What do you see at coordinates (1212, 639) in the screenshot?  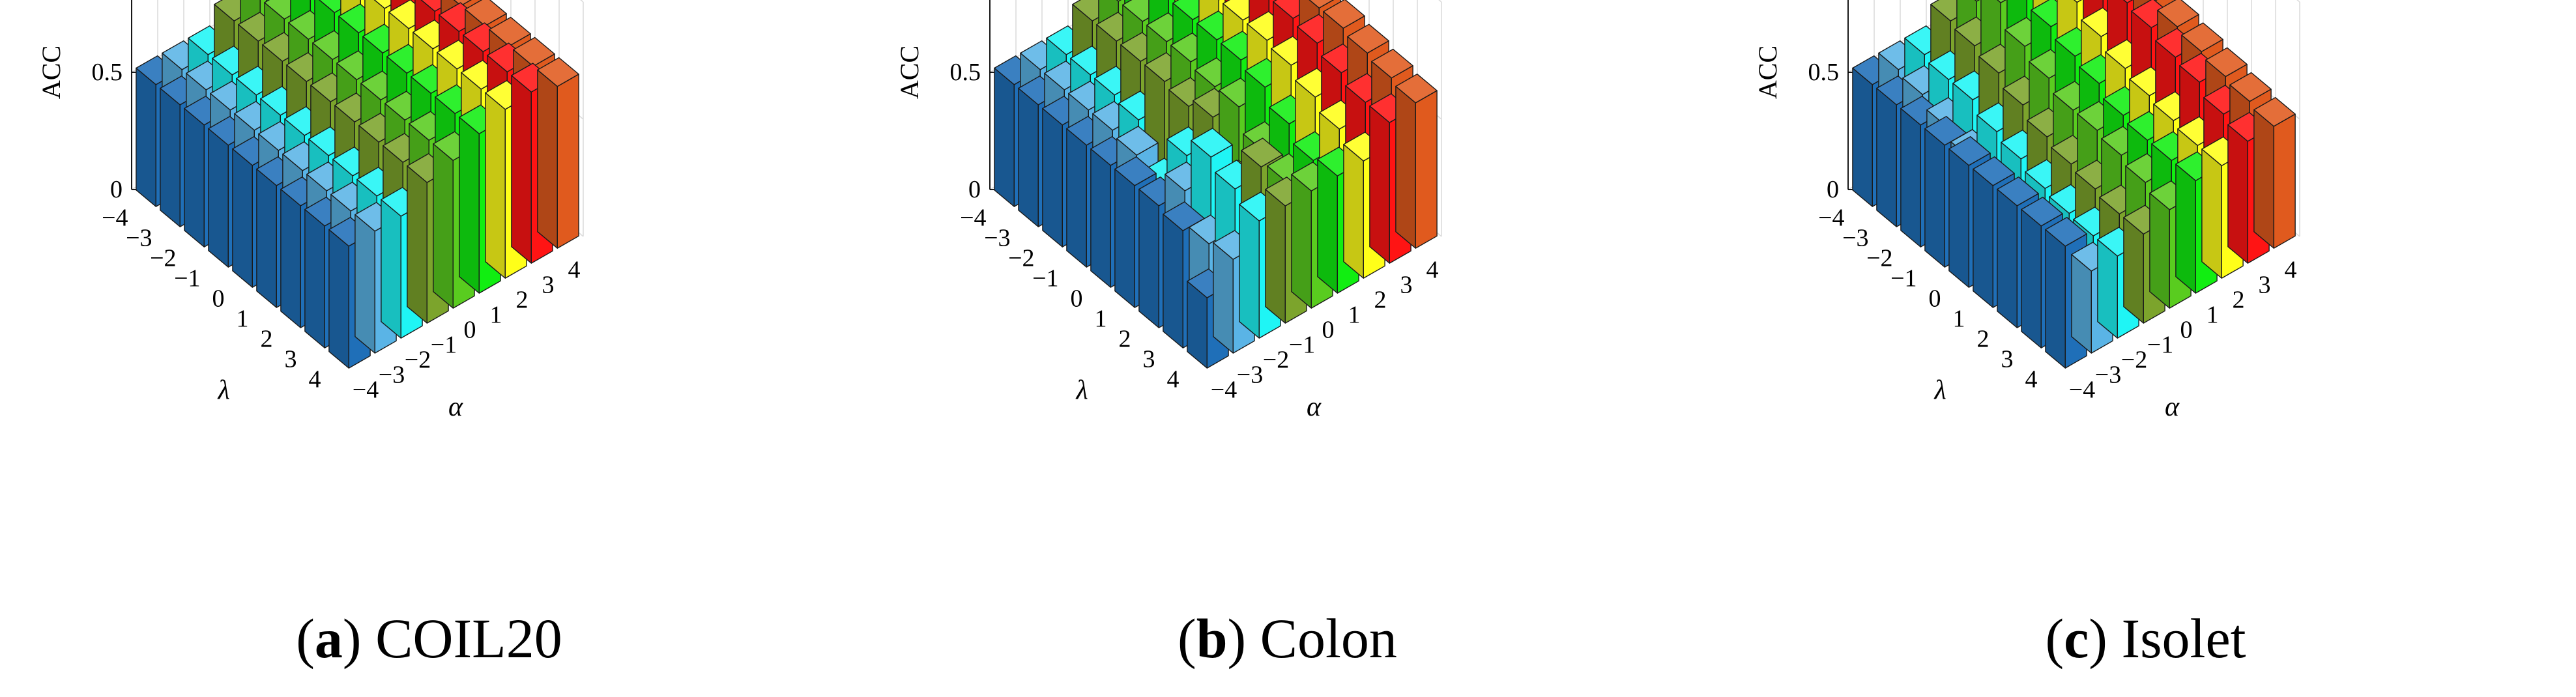 I see `caption-b-letter: b` at bounding box center [1212, 639].